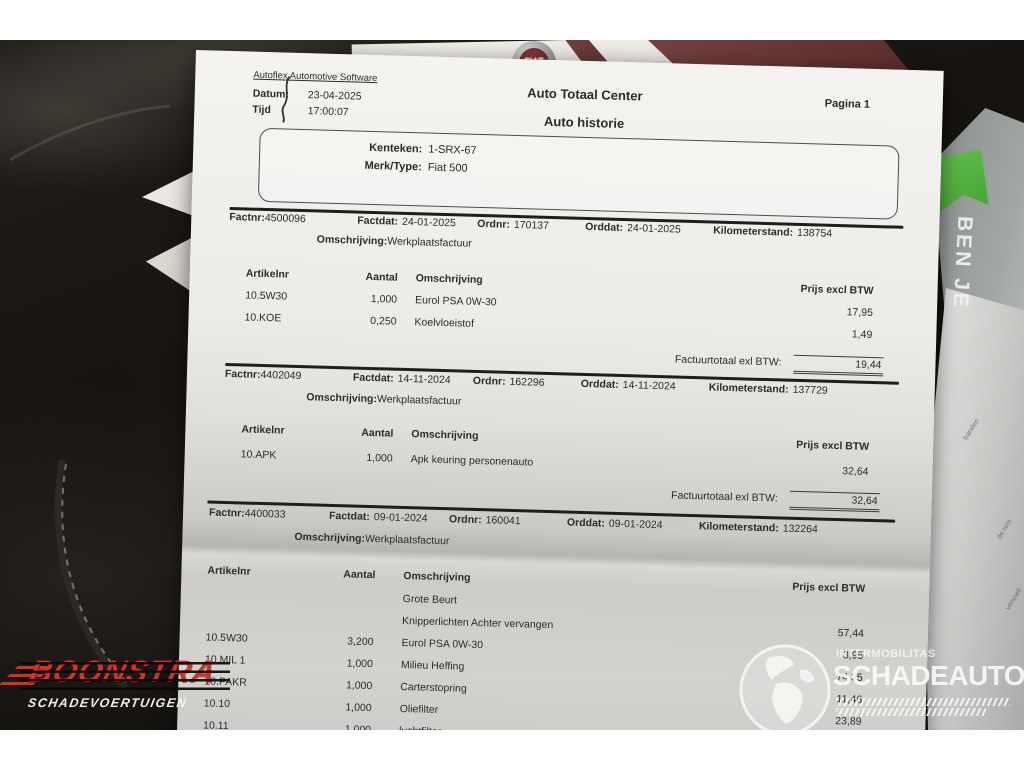 The height and width of the screenshot is (768, 1024). I want to click on software-name: Autoflex Automotive Software, so click(315, 77).